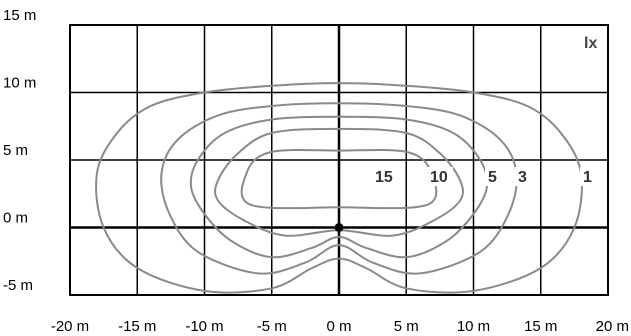 The width and height of the screenshot is (631, 336). What do you see at coordinates (19, 83) in the screenshot?
I see `y-tick-label: 10 m` at bounding box center [19, 83].